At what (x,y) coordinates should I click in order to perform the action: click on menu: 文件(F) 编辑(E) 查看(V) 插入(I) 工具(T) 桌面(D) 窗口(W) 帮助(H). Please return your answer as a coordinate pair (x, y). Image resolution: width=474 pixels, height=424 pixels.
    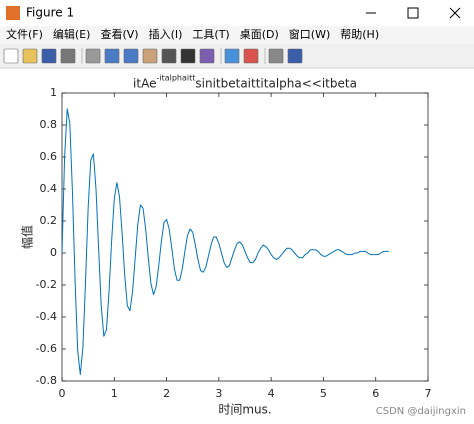
    Looking at the image, I should click on (192, 34).